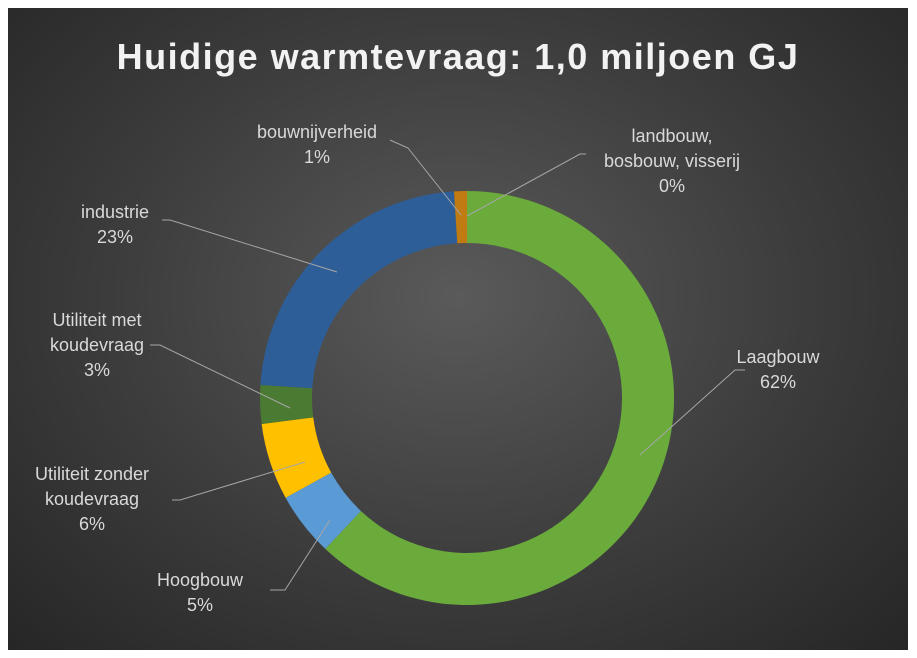 The width and height of the screenshot is (917, 658). Describe the element at coordinates (672, 148) in the screenshot. I see `category-label: landbouw, bosbouw, visserij` at that location.